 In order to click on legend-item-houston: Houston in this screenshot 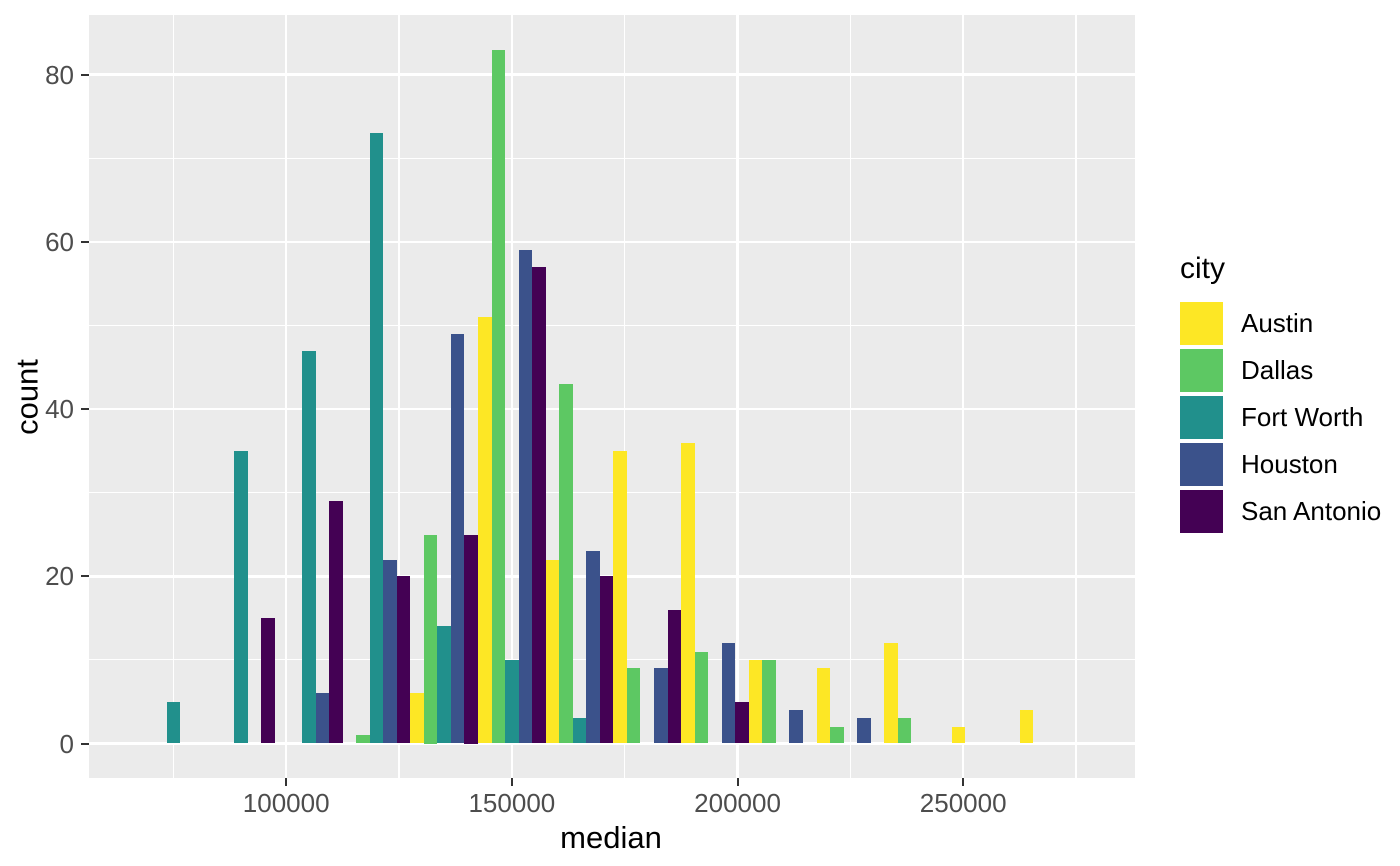, I will do `click(1280, 464)`.